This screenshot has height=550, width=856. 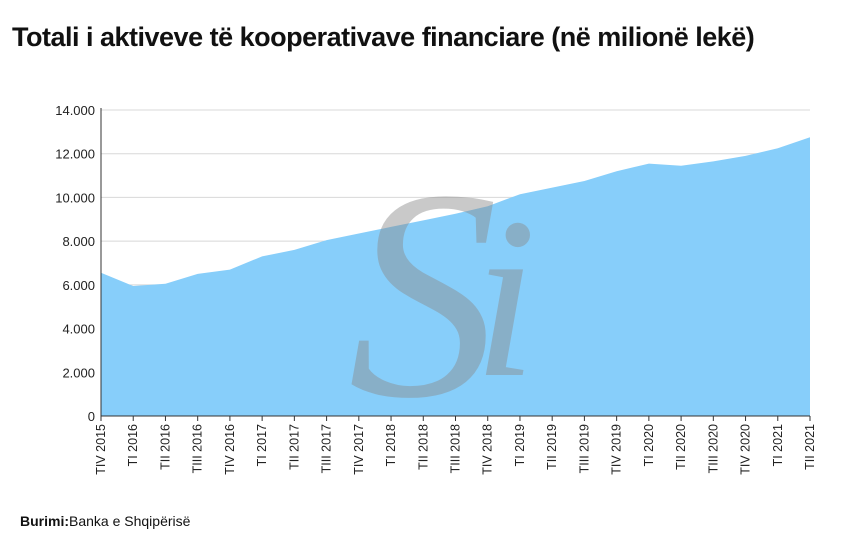 What do you see at coordinates (327, 448) in the screenshot?
I see `x-tick-label: TIII 2017` at bounding box center [327, 448].